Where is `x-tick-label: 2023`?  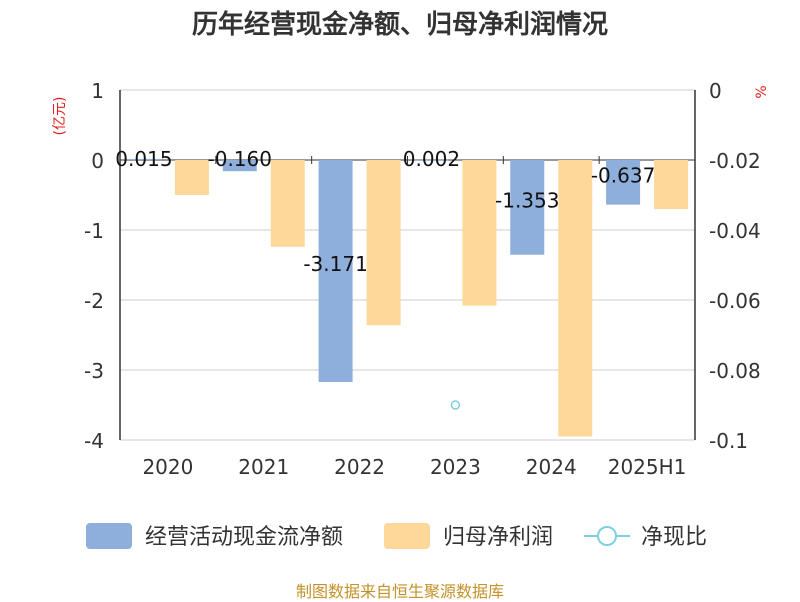 x-tick-label: 2023 is located at coordinates (455, 467).